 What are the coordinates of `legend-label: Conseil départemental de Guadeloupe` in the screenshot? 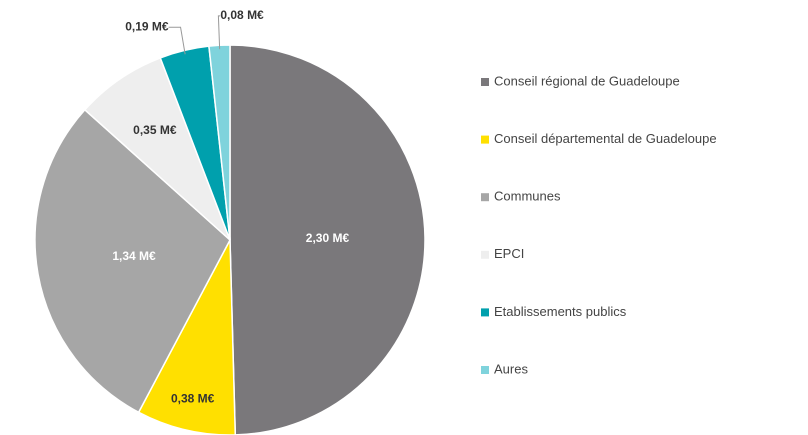 It's located at (605, 138).